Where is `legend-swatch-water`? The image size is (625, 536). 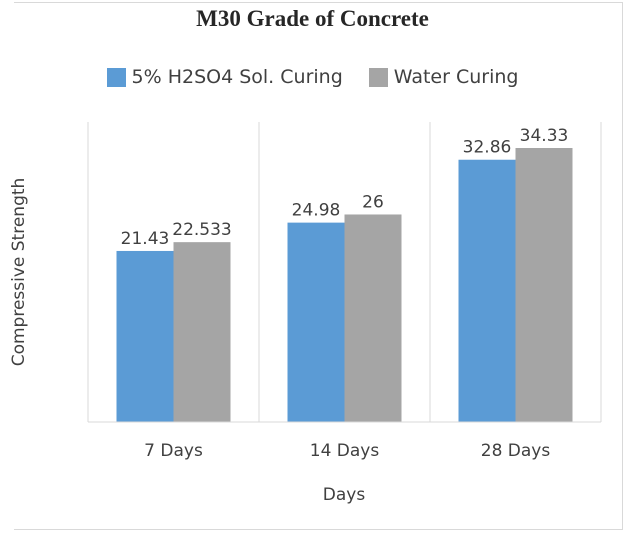 legend-swatch-water is located at coordinates (378, 77).